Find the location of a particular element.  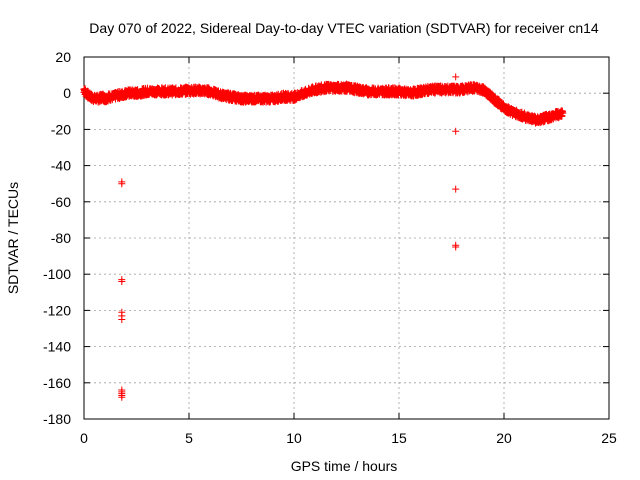

y-tick-label: 0 is located at coordinates (67, 93).